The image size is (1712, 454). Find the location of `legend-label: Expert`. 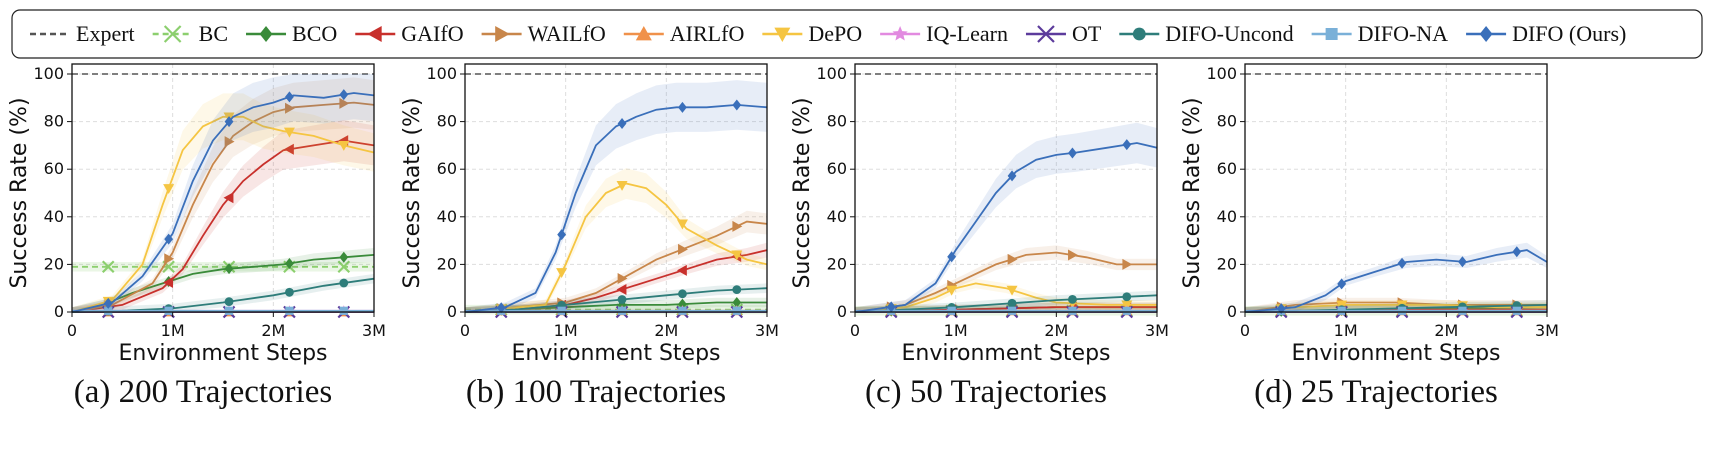

legend-label: Expert is located at coordinates (105, 33).